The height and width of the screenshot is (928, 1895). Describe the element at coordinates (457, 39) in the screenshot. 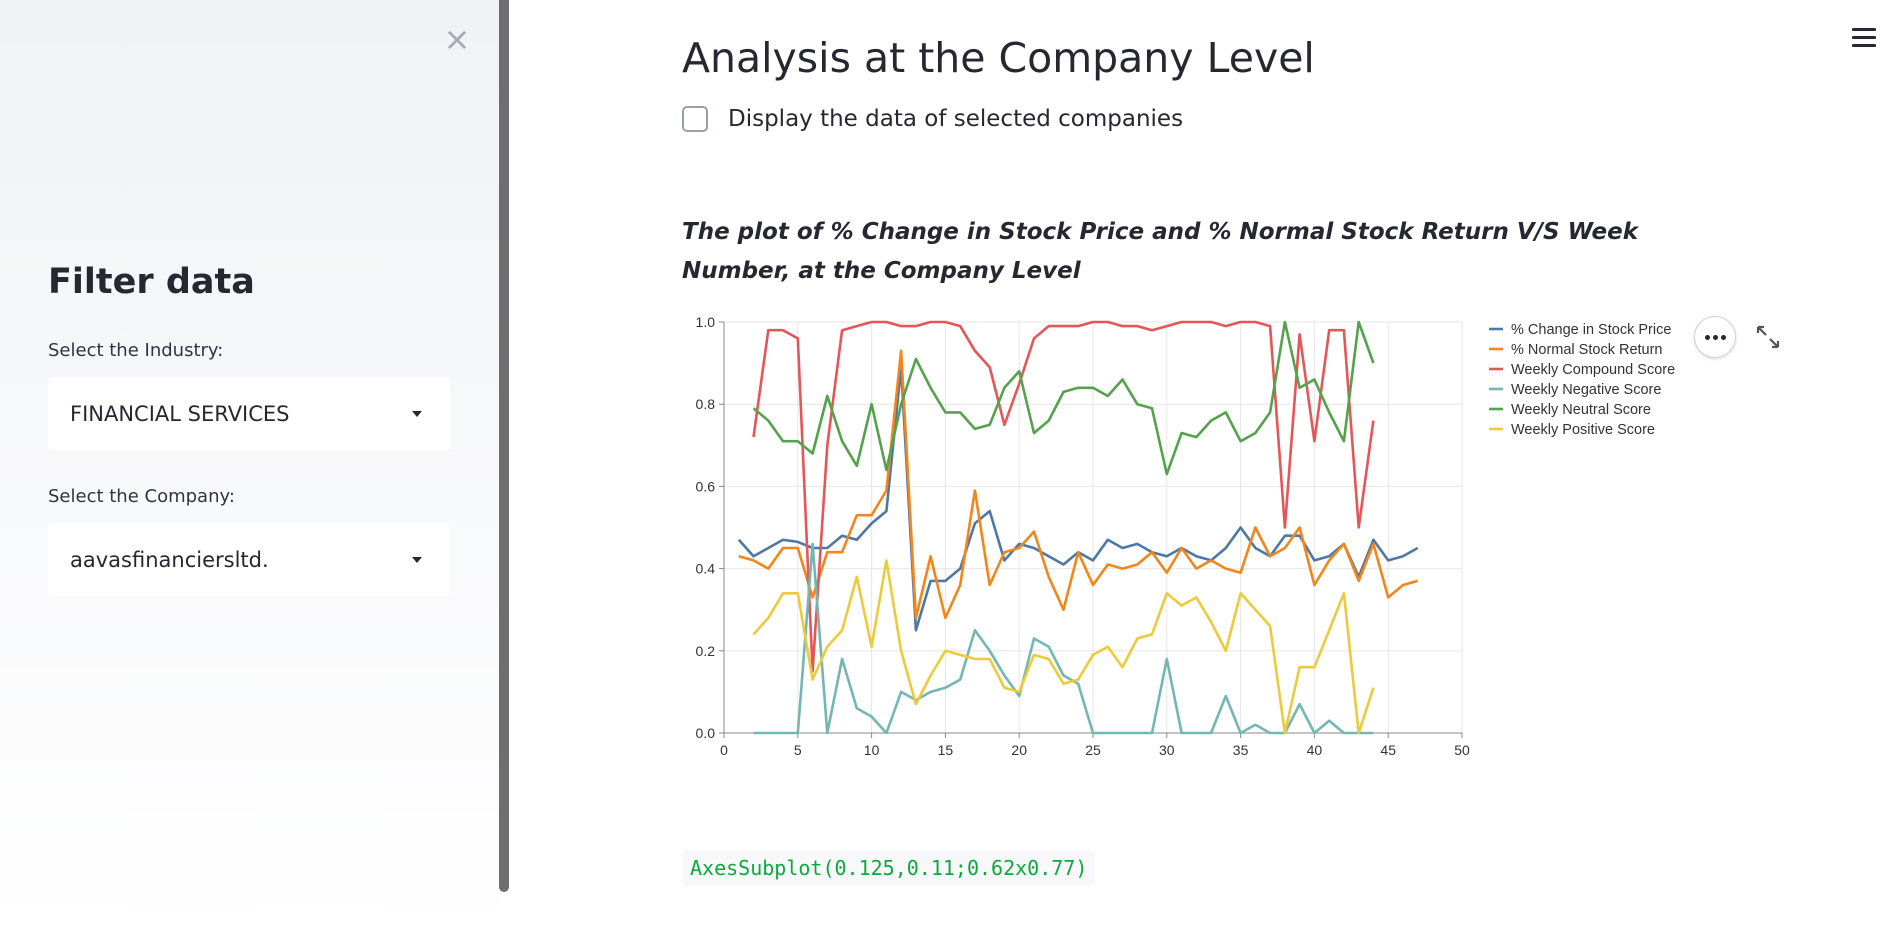

I see `close-icon: ×` at that location.